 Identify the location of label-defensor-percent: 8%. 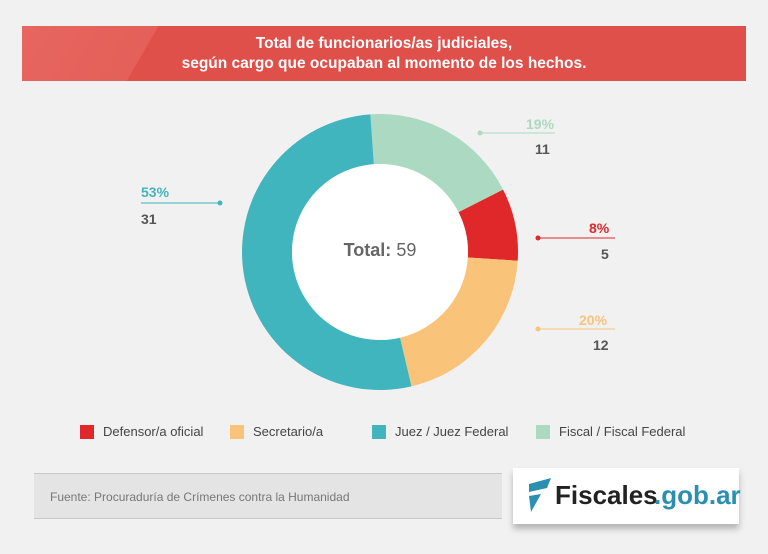
(599, 228).